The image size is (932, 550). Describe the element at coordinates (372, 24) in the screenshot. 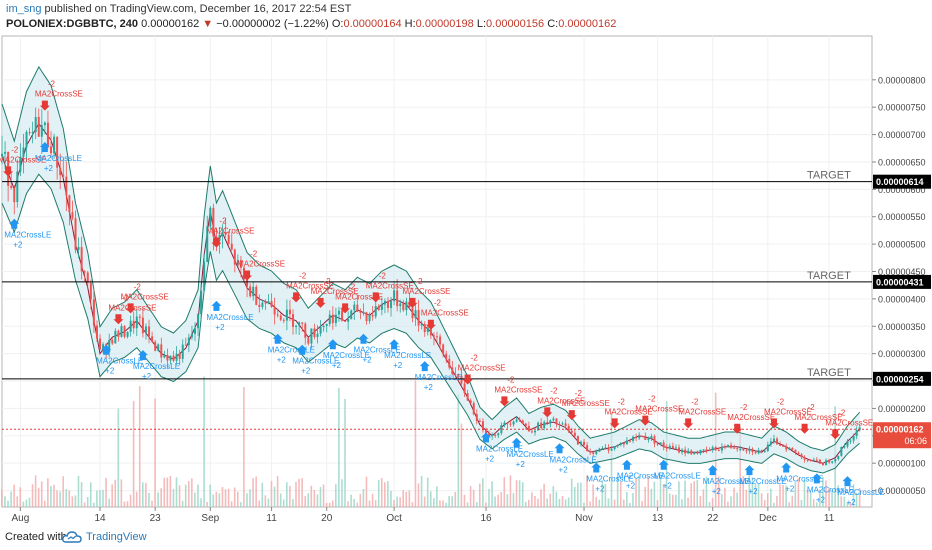

I see `open-value: 0.00000164` at that location.